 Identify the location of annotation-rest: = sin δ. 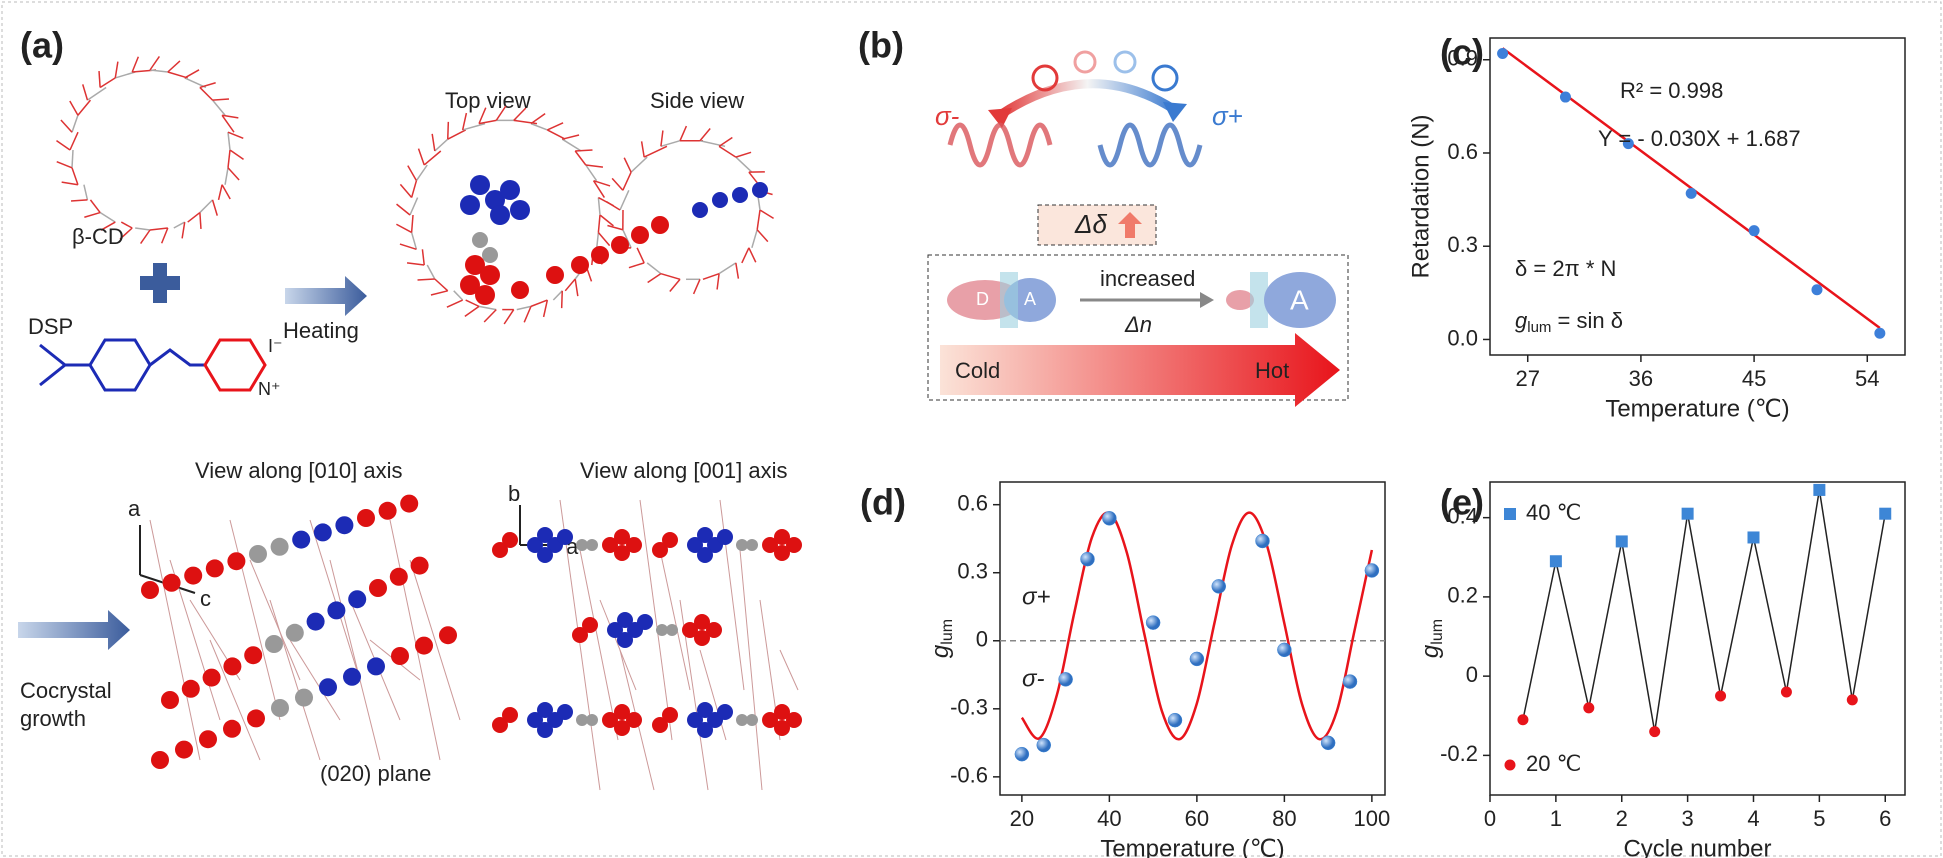
(1587, 320).